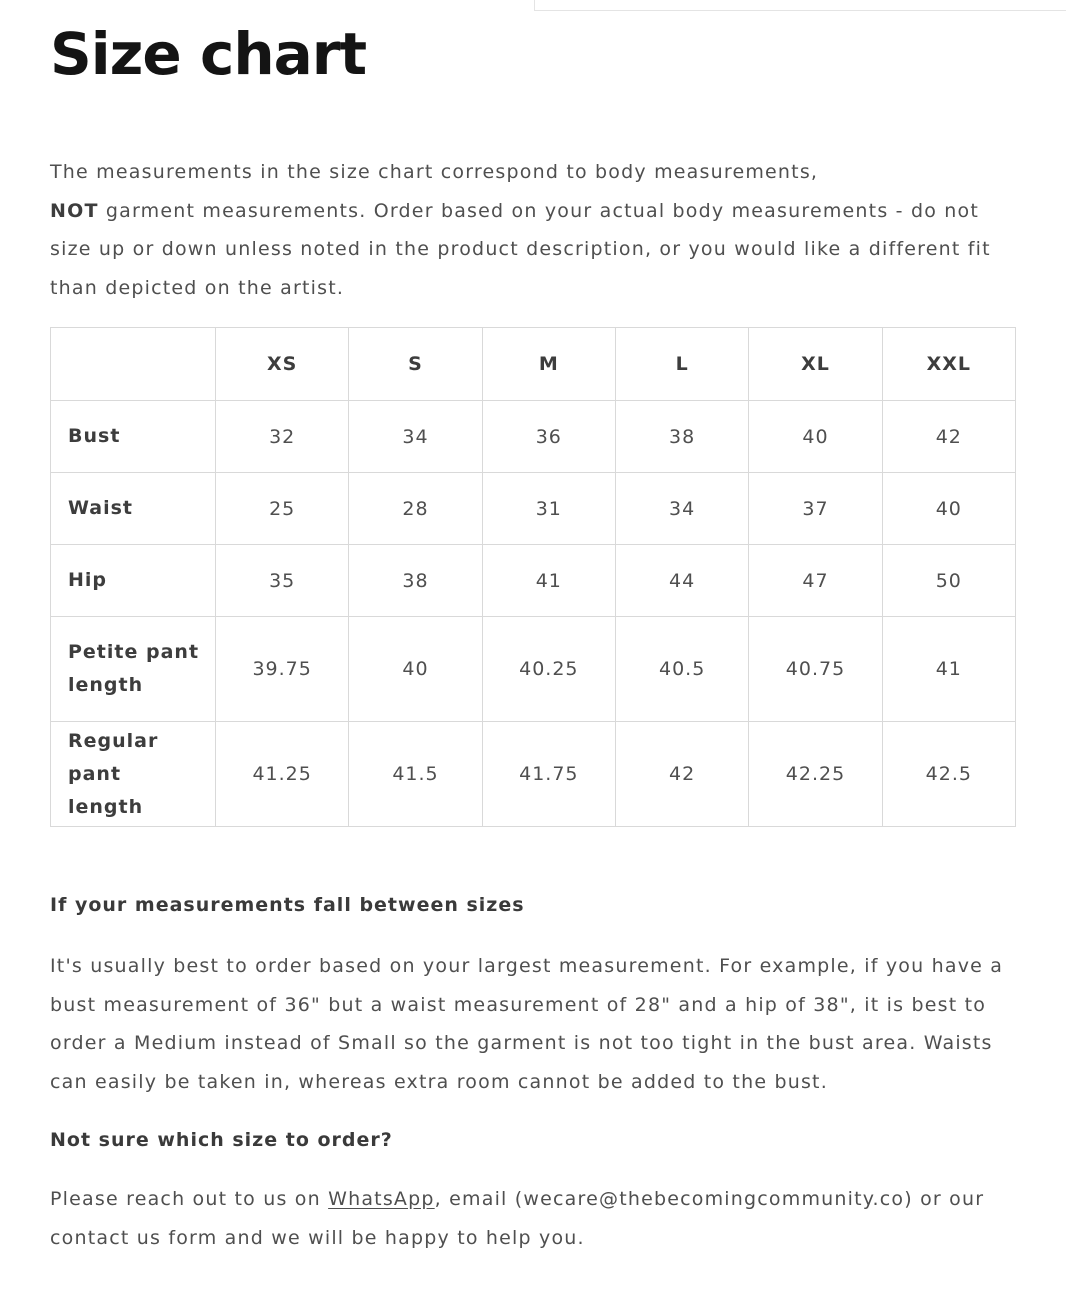  Describe the element at coordinates (189, 1199) in the screenshot. I see `contact-text-before-link: Please reach out to us on` at that location.